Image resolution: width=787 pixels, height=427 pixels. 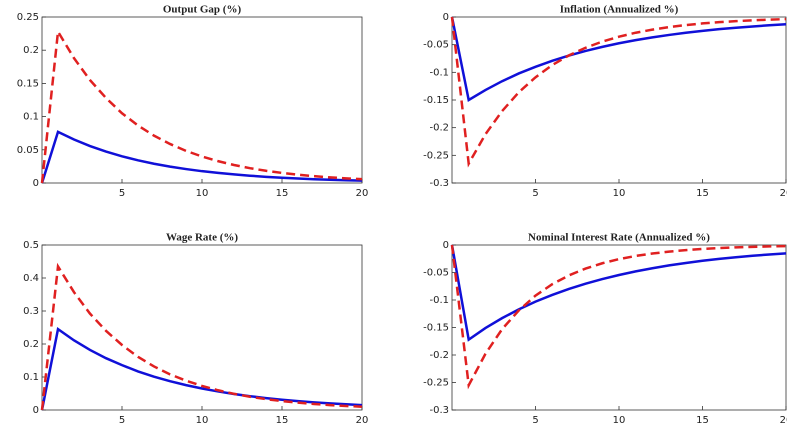 I want to click on subplot-title: Inflation (Annualized %), so click(x=619, y=10).